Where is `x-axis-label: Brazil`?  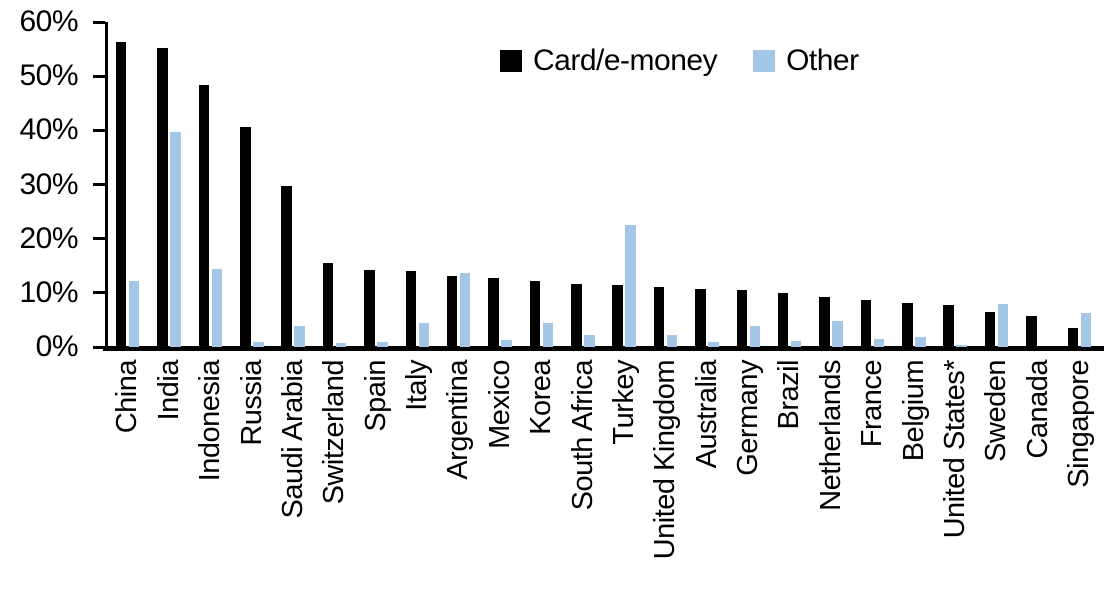
x-axis-label: Brazil is located at coordinates (789, 395).